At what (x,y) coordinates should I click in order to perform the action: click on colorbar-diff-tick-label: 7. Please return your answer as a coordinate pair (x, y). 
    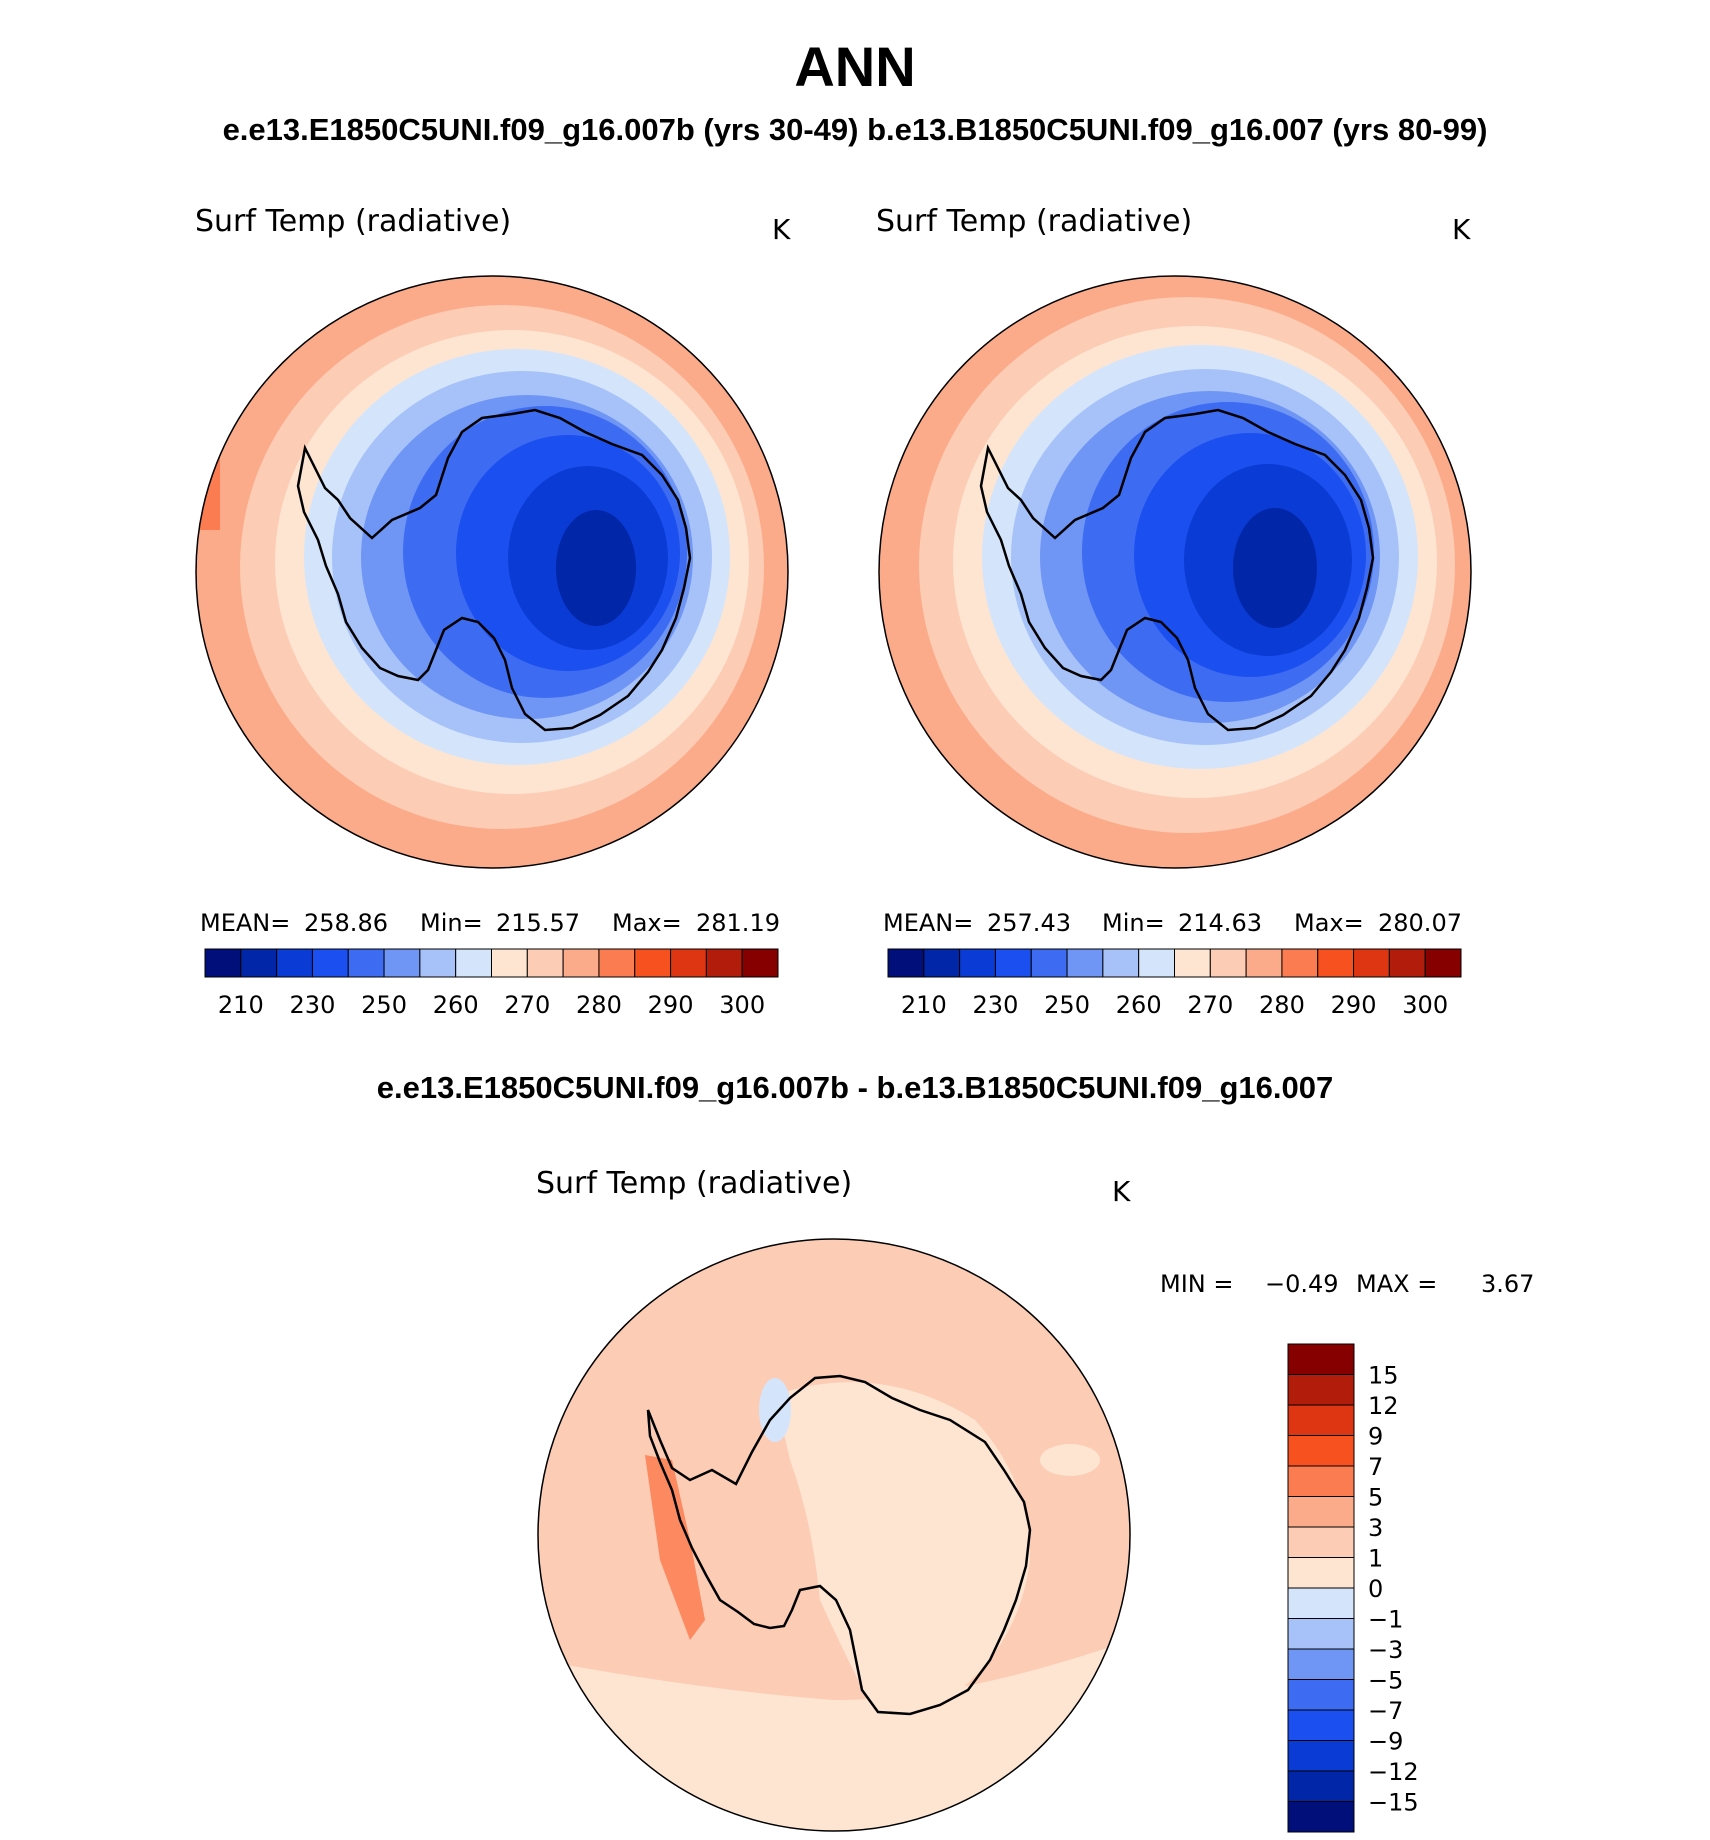
    Looking at the image, I should click on (1375, 1467).